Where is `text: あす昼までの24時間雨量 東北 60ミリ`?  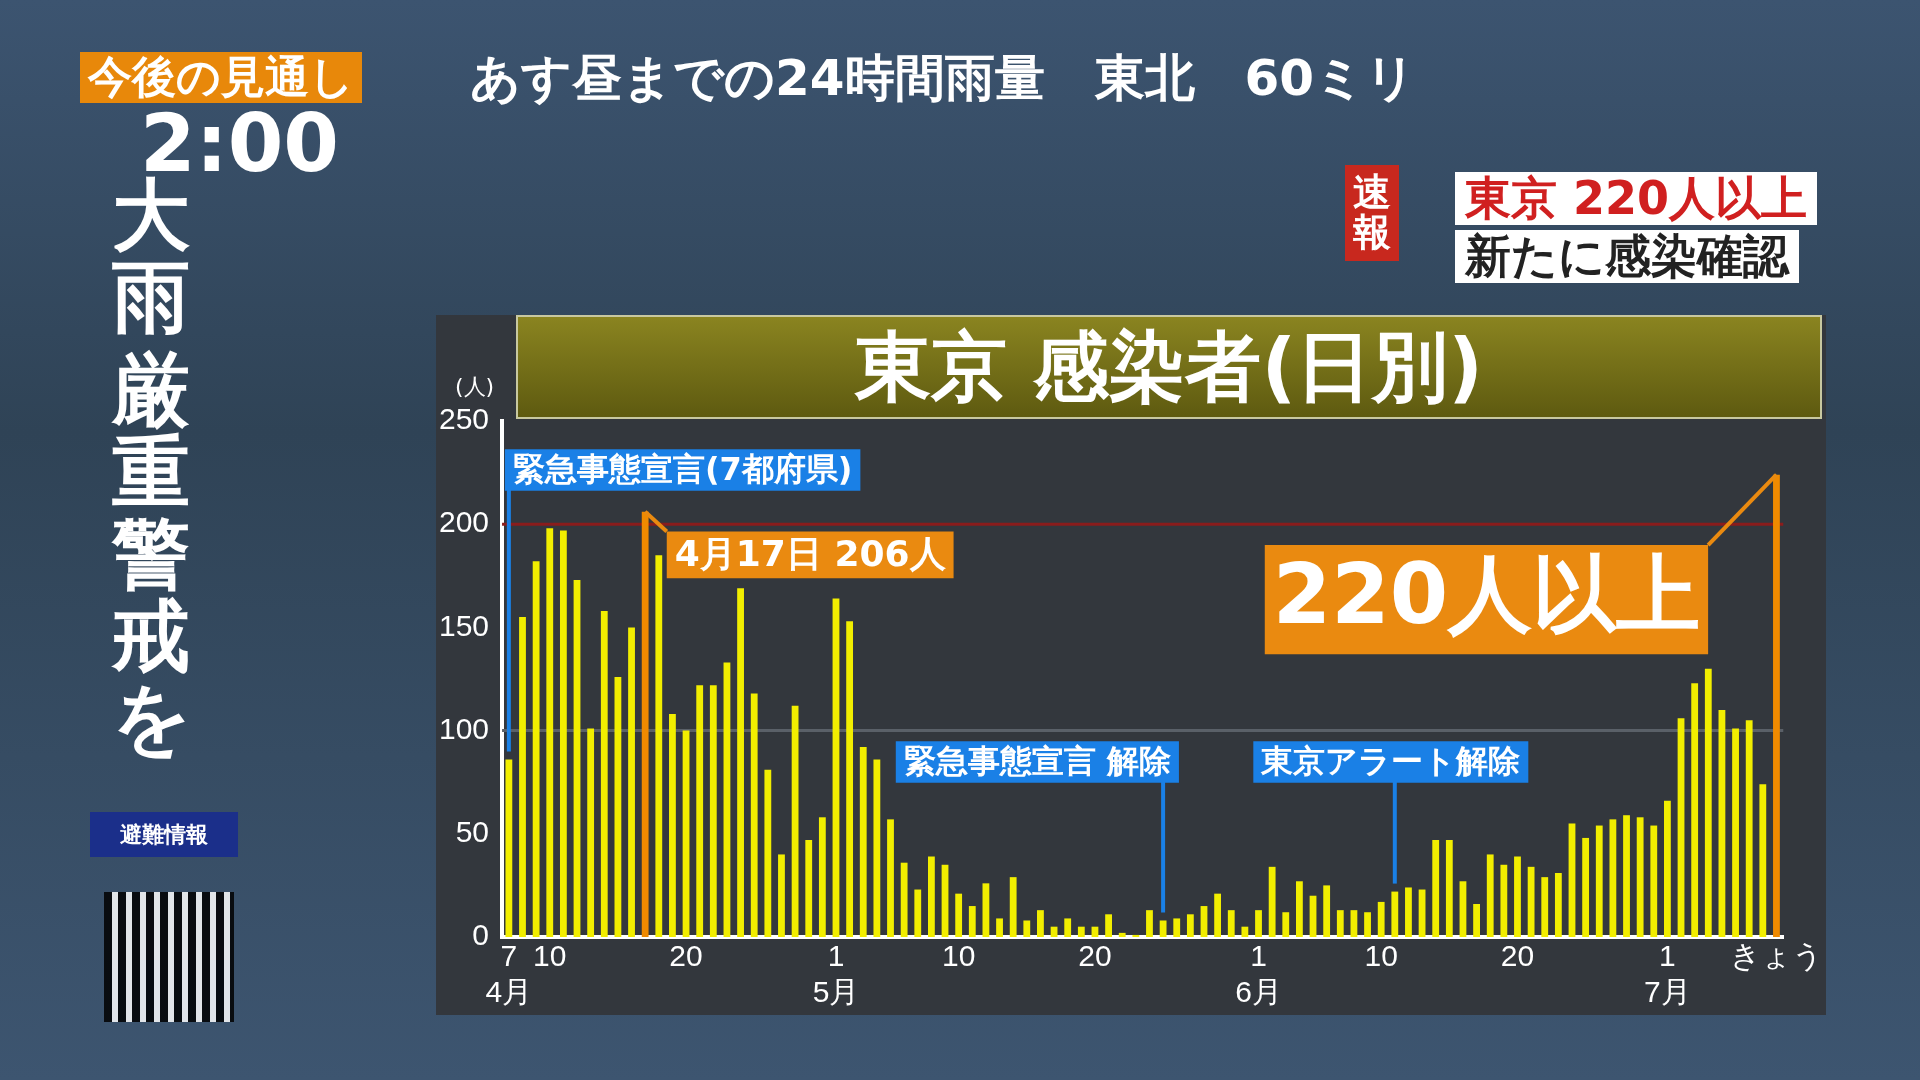 text: あす昼までの24時間雨量 東北 60ミリ is located at coordinates (943, 78).